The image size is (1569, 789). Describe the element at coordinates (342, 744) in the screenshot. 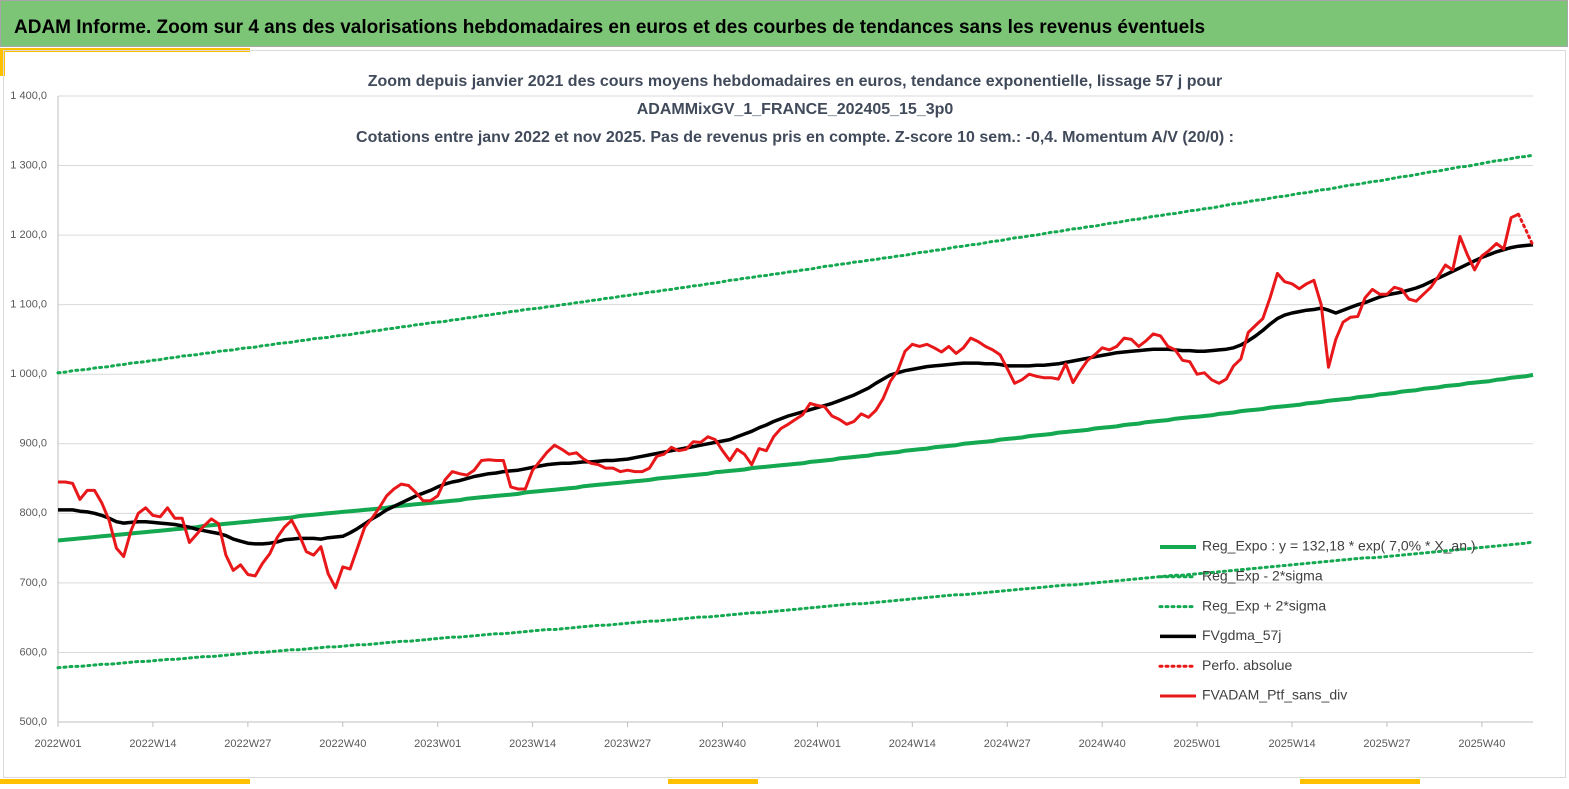

I see `x-tick-label: 2022W40` at that location.